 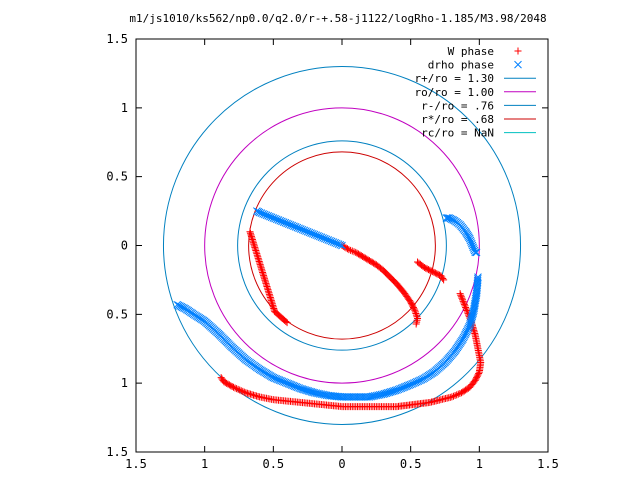 I want to click on legend-label: ro/ro = 1.00, so click(x=454, y=92).